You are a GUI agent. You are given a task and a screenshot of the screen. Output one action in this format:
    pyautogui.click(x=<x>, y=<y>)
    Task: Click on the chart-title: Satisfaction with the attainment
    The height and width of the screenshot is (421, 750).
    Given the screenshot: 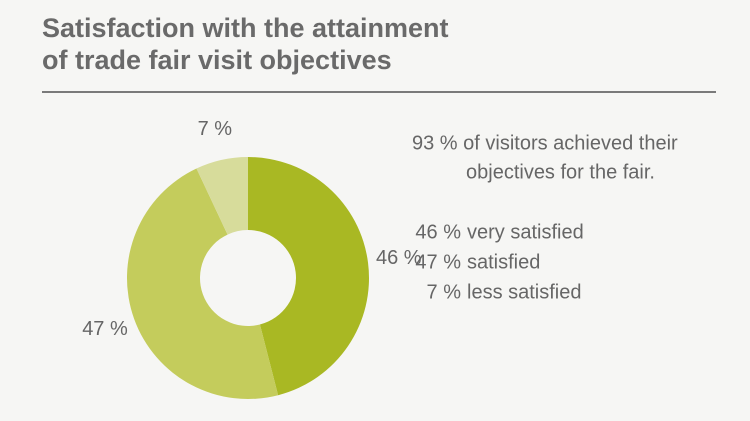 What is the action you would take?
    pyautogui.click(x=245, y=28)
    